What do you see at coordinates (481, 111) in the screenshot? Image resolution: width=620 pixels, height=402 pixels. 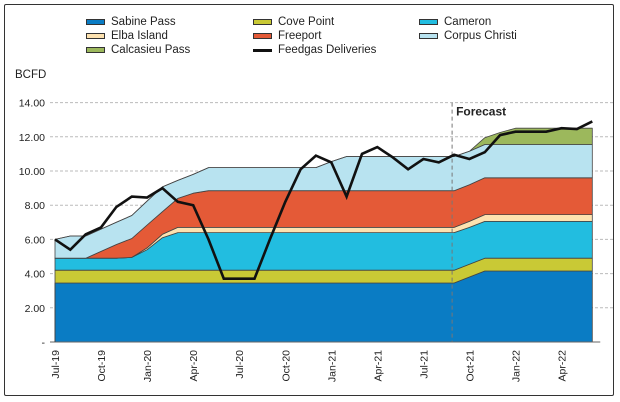 I see `forecast-label: Forecast` at bounding box center [481, 111].